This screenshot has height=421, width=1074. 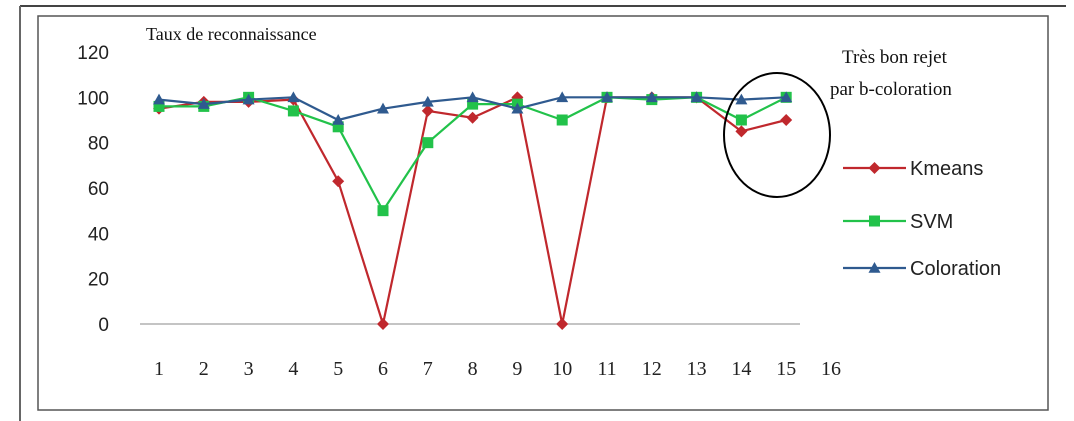 What do you see at coordinates (383, 369) in the screenshot?
I see `x-tick-label: 6` at bounding box center [383, 369].